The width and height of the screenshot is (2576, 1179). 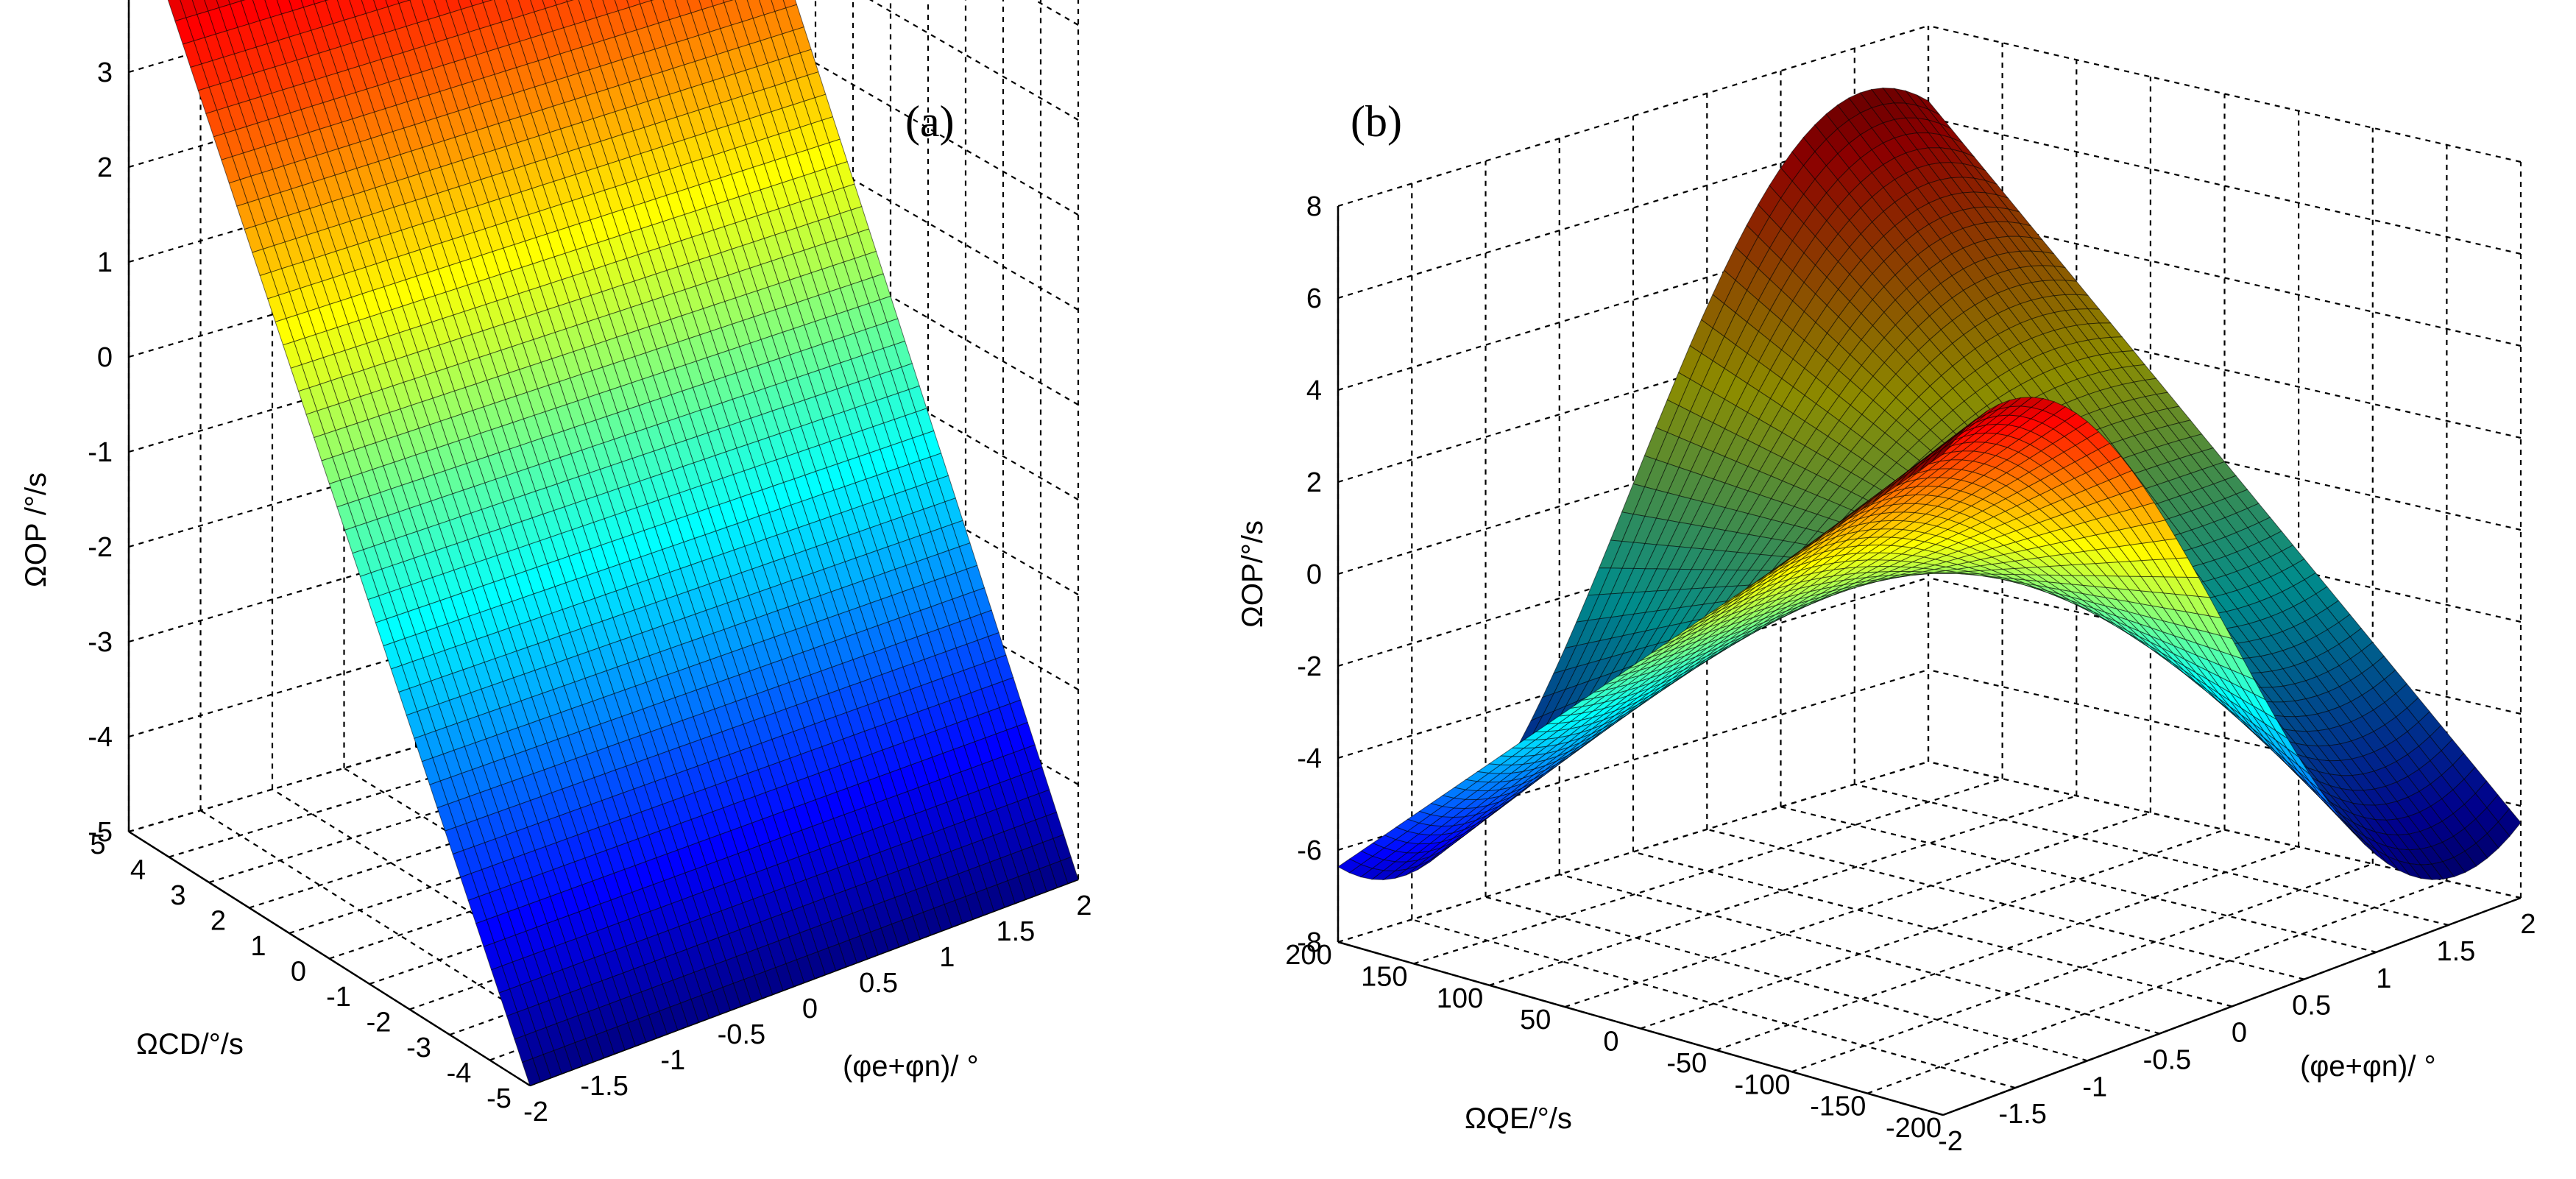 I want to click on y-tick-label: 1, so click(x=258, y=946).